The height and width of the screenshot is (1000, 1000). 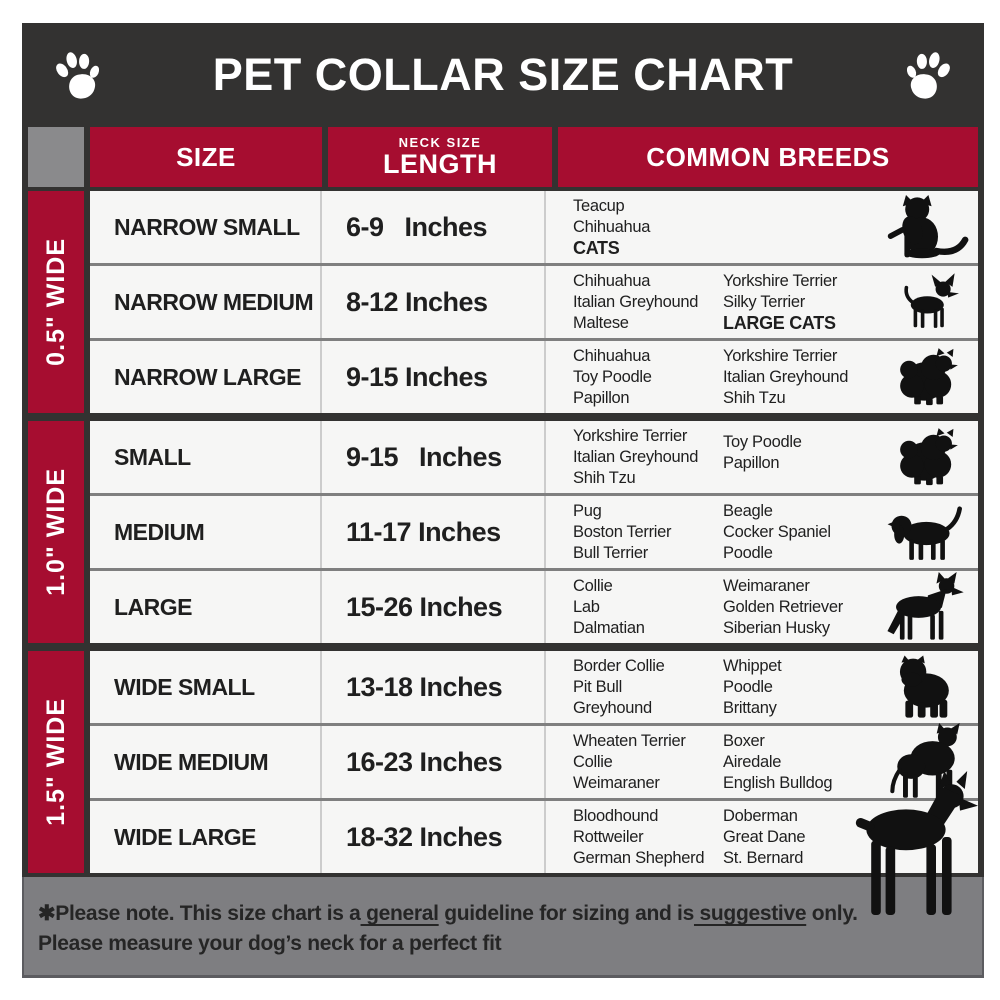 I want to click on chihuahua-icon, so click(x=928, y=302).